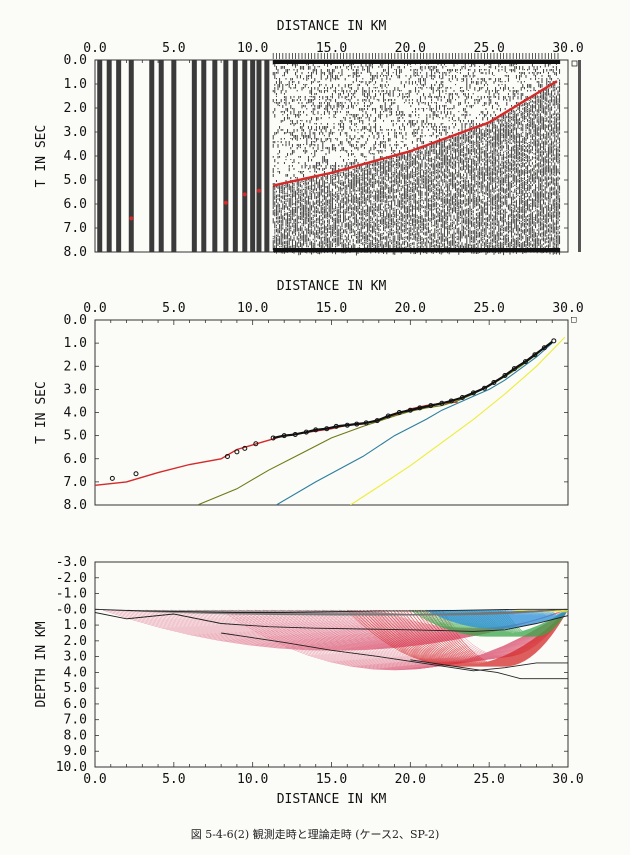 The width and height of the screenshot is (630, 855). Describe the element at coordinates (276, 443) in the screenshot. I see `series-red` at that location.